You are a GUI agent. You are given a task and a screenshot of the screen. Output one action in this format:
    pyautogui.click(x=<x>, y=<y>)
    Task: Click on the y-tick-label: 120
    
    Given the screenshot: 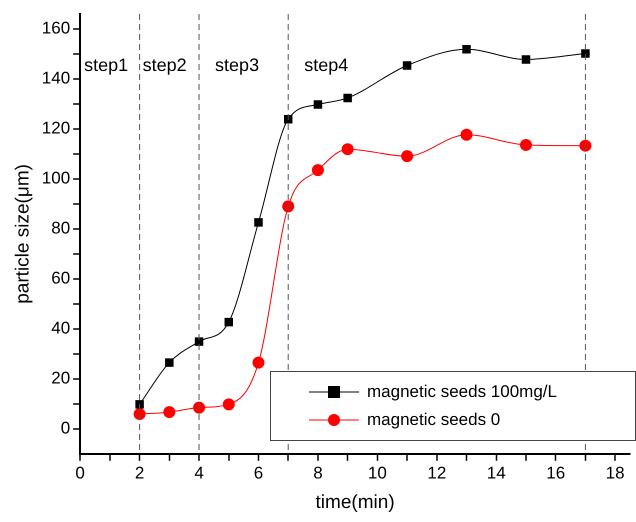 What is the action you would take?
    pyautogui.click(x=56, y=128)
    